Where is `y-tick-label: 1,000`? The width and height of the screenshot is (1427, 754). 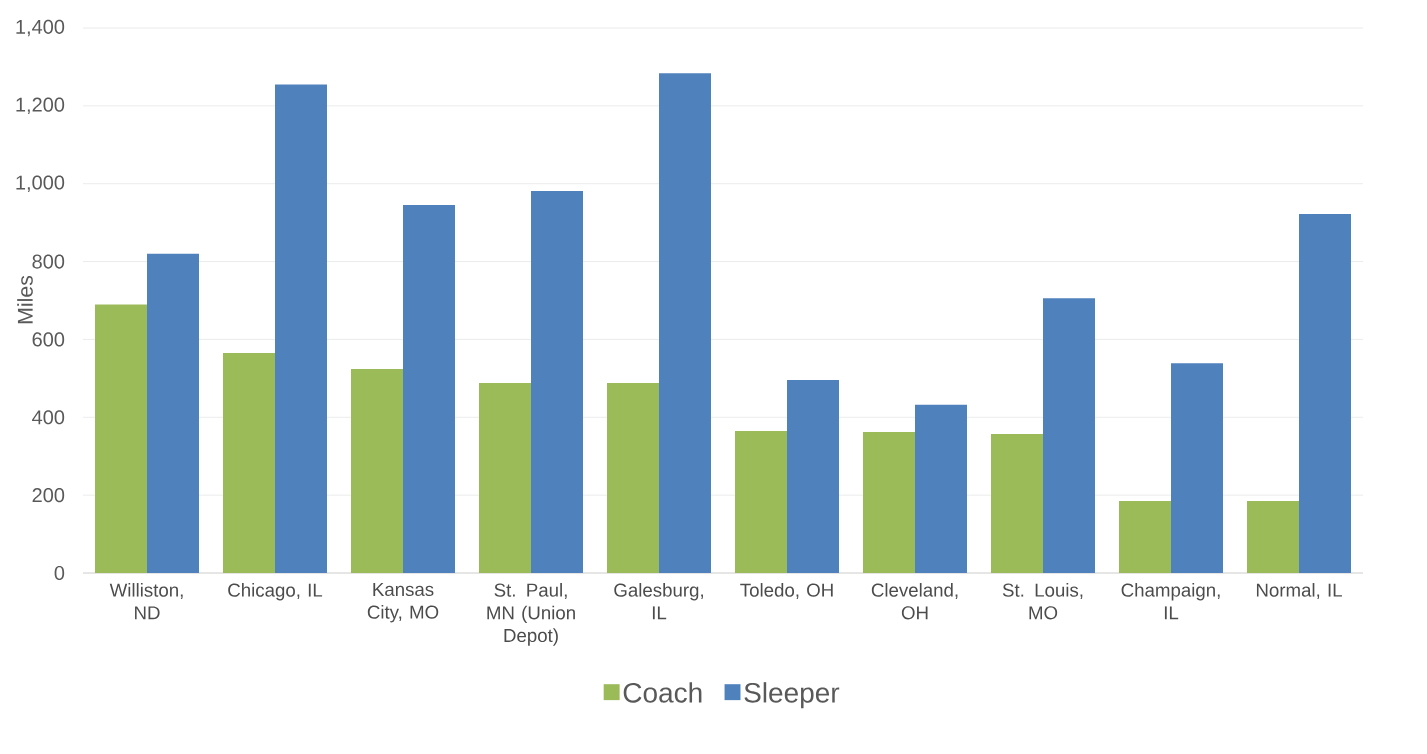 y-tick-label: 1,000 is located at coordinates (40, 183).